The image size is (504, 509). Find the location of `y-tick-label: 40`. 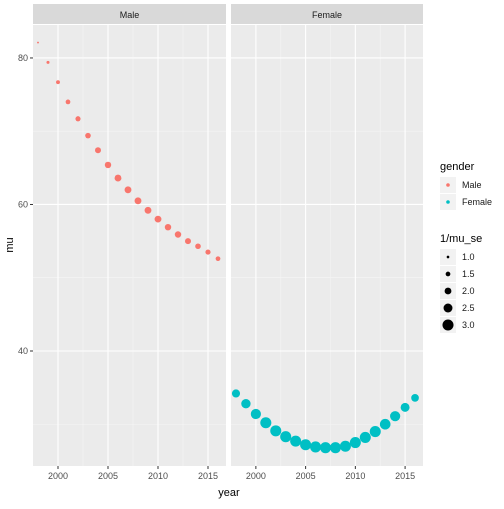

y-tick-label: 40 is located at coordinates (23, 351).